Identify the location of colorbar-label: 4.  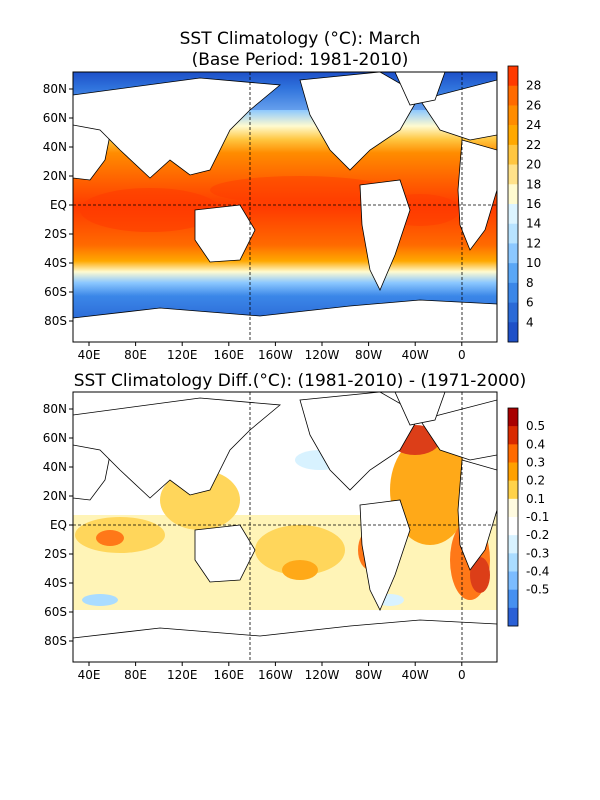
(530, 322).